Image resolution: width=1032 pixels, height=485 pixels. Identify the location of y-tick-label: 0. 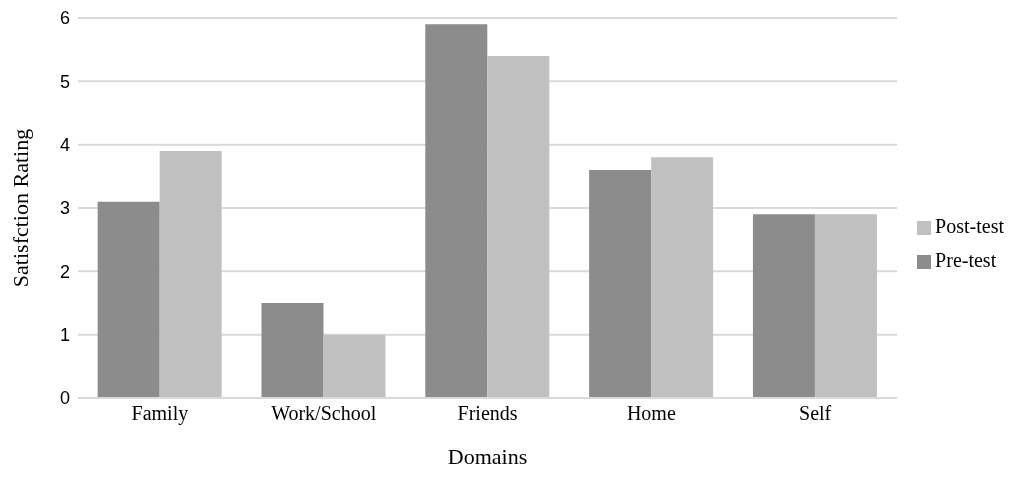
(64, 398).